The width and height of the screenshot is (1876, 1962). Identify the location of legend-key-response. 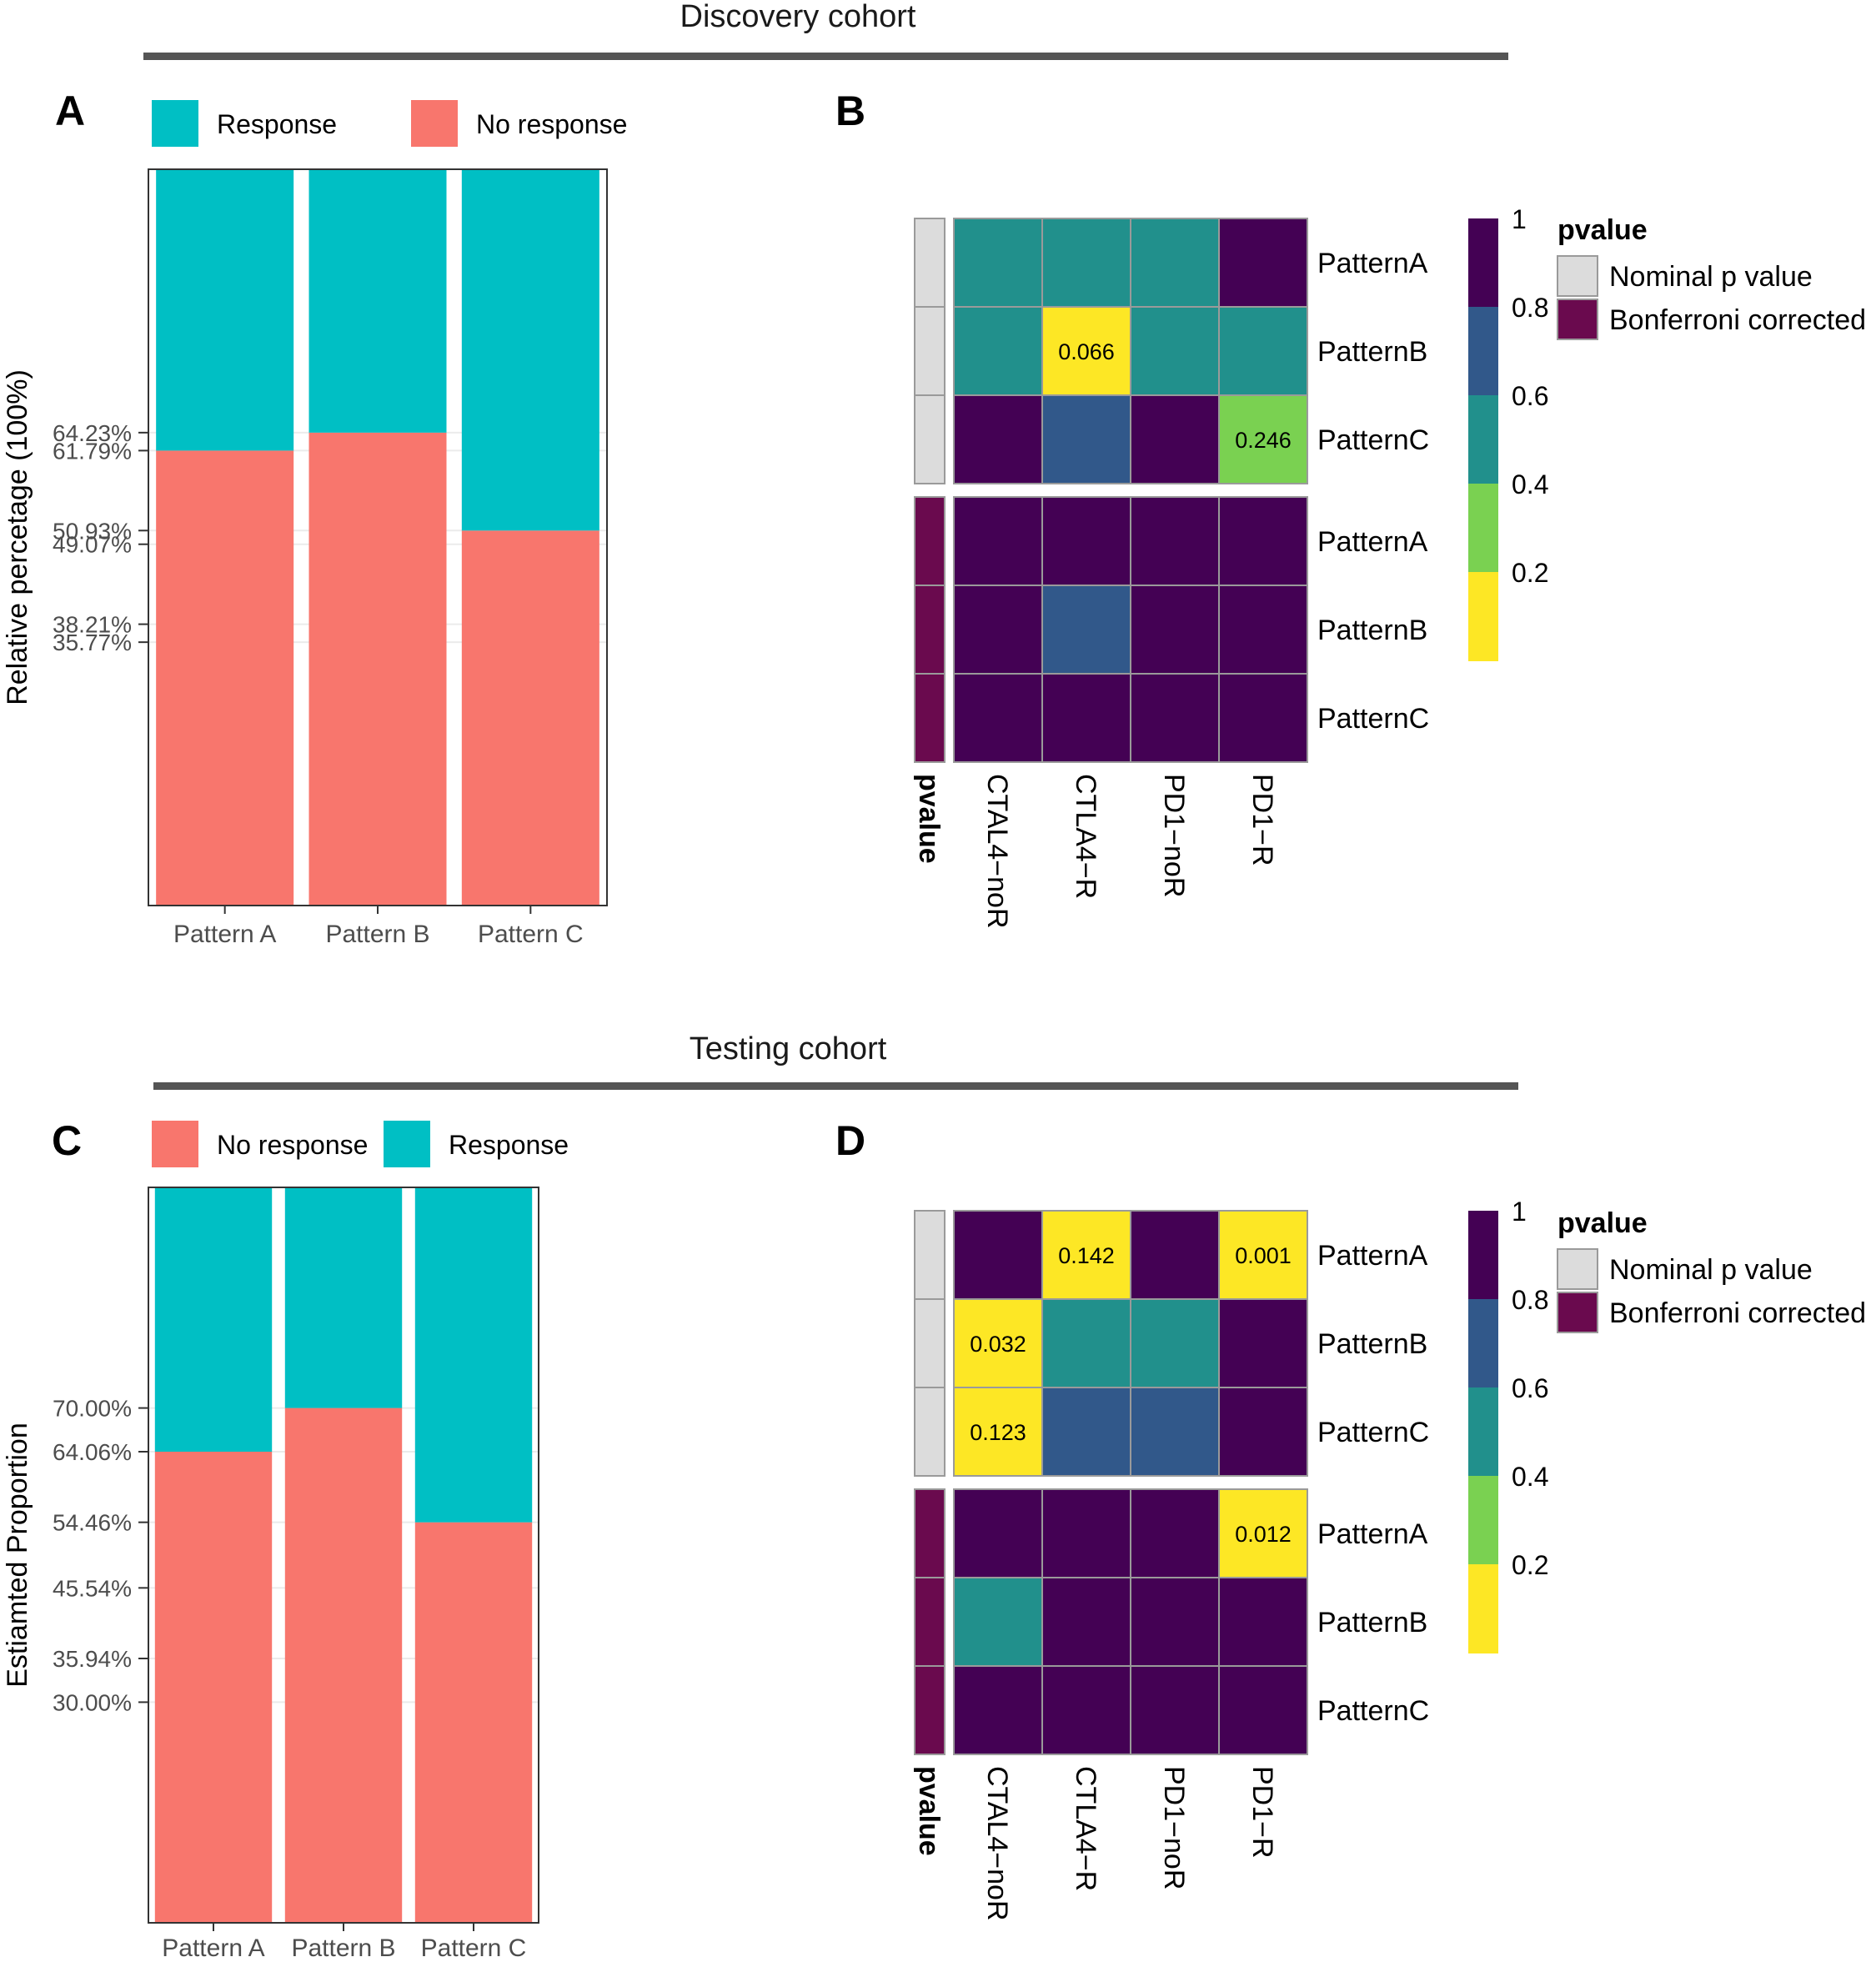
(175, 123).